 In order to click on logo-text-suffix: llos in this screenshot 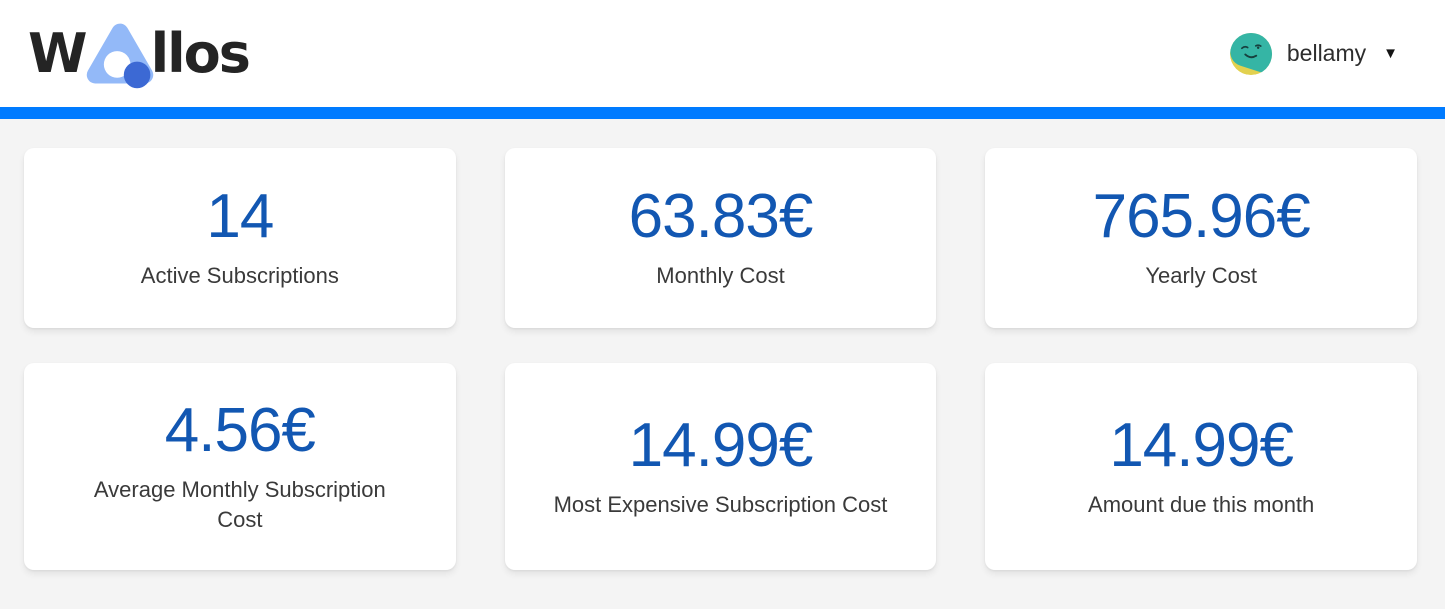, I will do `click(200, 53)`.